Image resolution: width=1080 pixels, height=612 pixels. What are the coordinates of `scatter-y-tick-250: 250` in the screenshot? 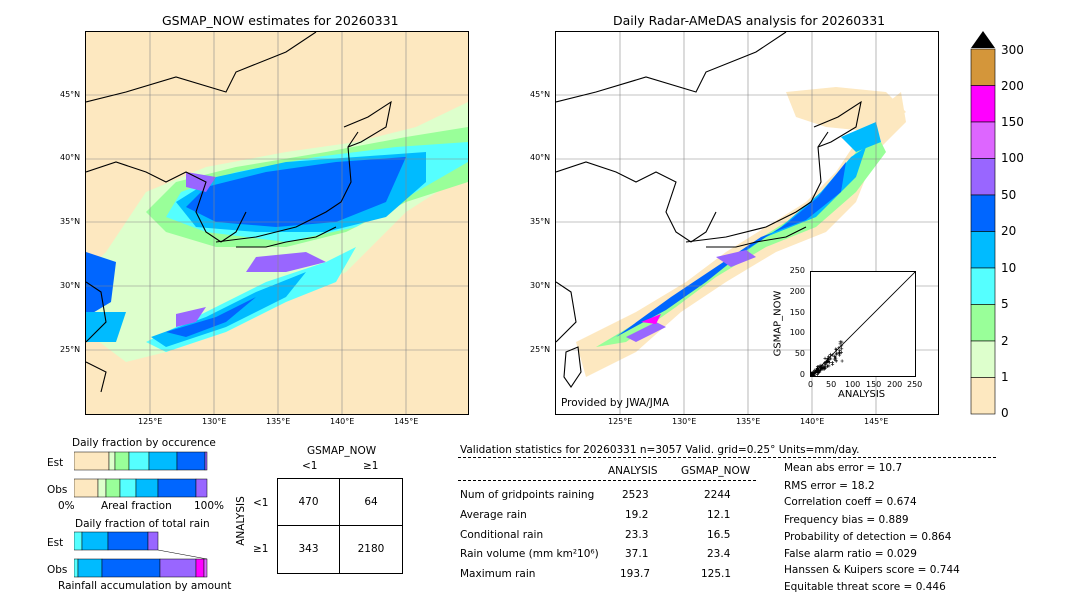 It's located at (797, 270).